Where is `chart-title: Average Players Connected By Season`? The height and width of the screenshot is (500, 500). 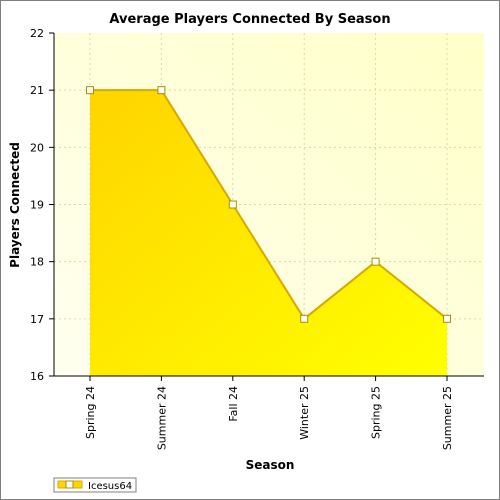
chart-title: Average Players Connected By Season is located at coordinates (249, 19).